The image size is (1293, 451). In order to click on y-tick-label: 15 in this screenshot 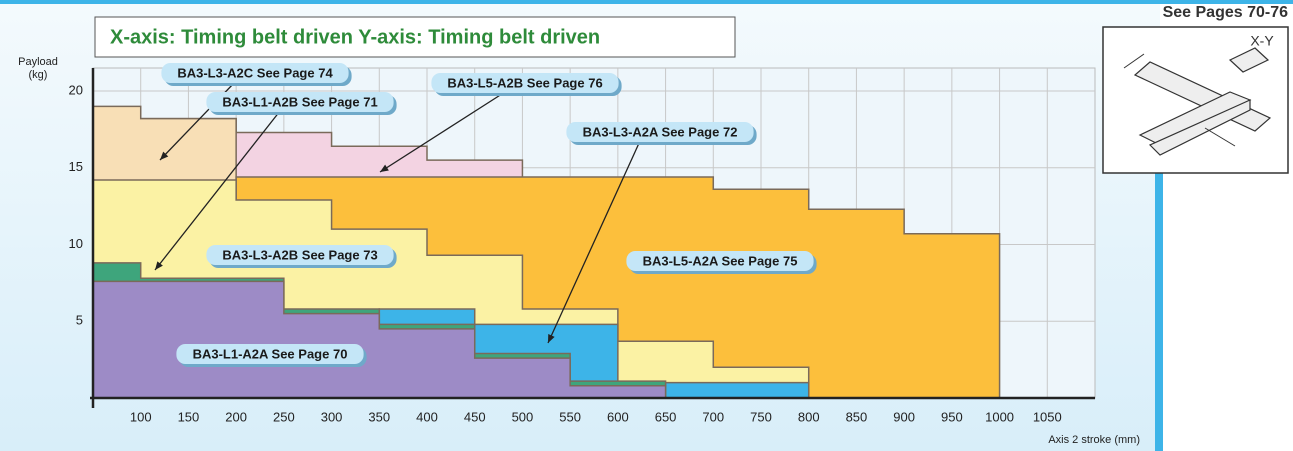, I will do `click(76, 166)`.